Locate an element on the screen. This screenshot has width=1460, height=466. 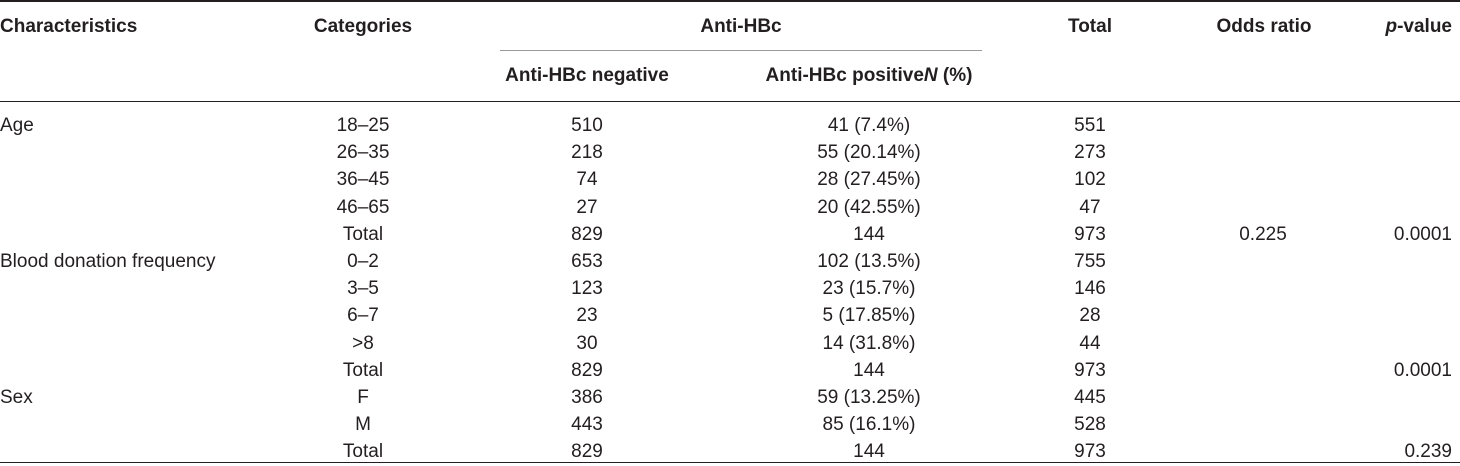
cell-anti-hbc-negative: 23 is located at coordinates (587, 316).